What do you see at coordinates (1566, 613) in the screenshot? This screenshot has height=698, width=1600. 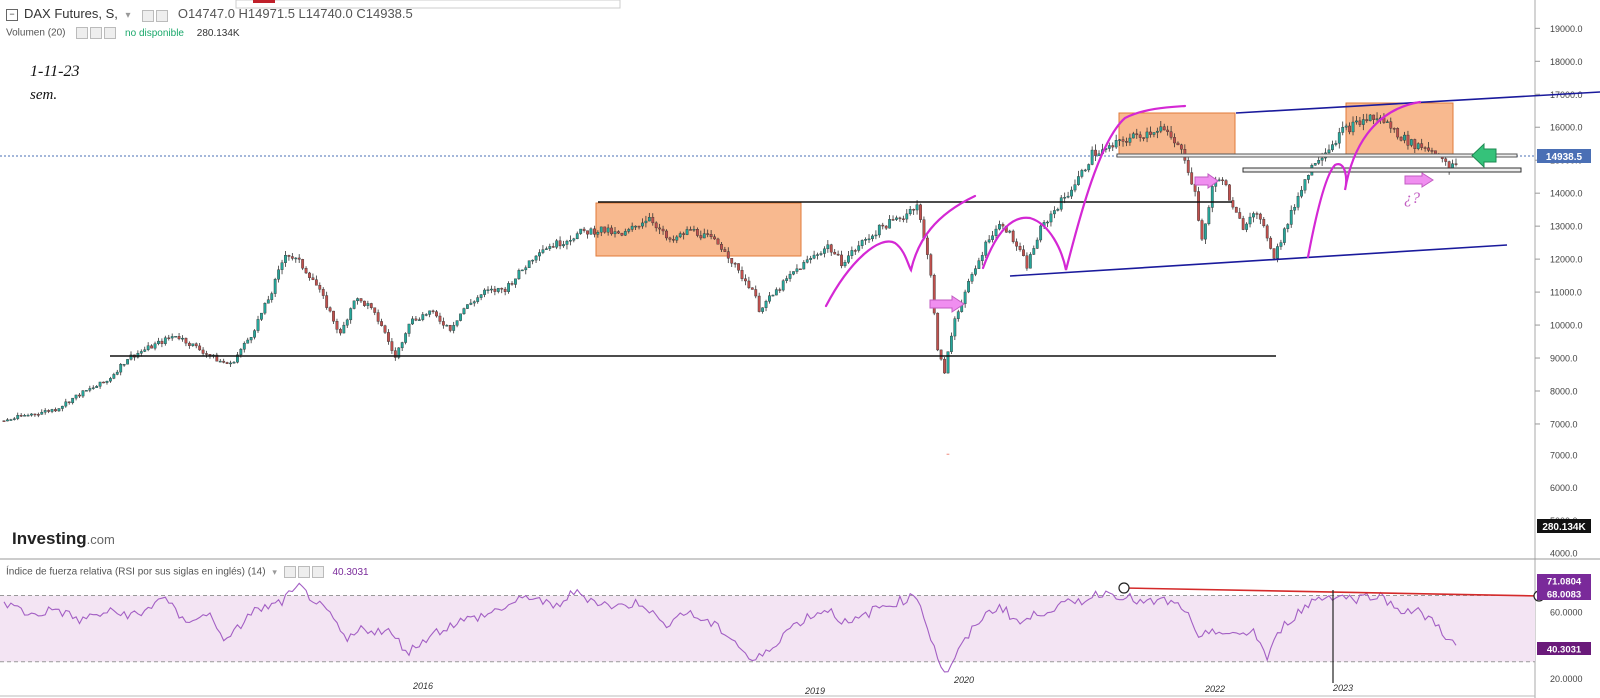 I see `rsi-tick-label: 60.0000` at bounding box center [1566, 613].